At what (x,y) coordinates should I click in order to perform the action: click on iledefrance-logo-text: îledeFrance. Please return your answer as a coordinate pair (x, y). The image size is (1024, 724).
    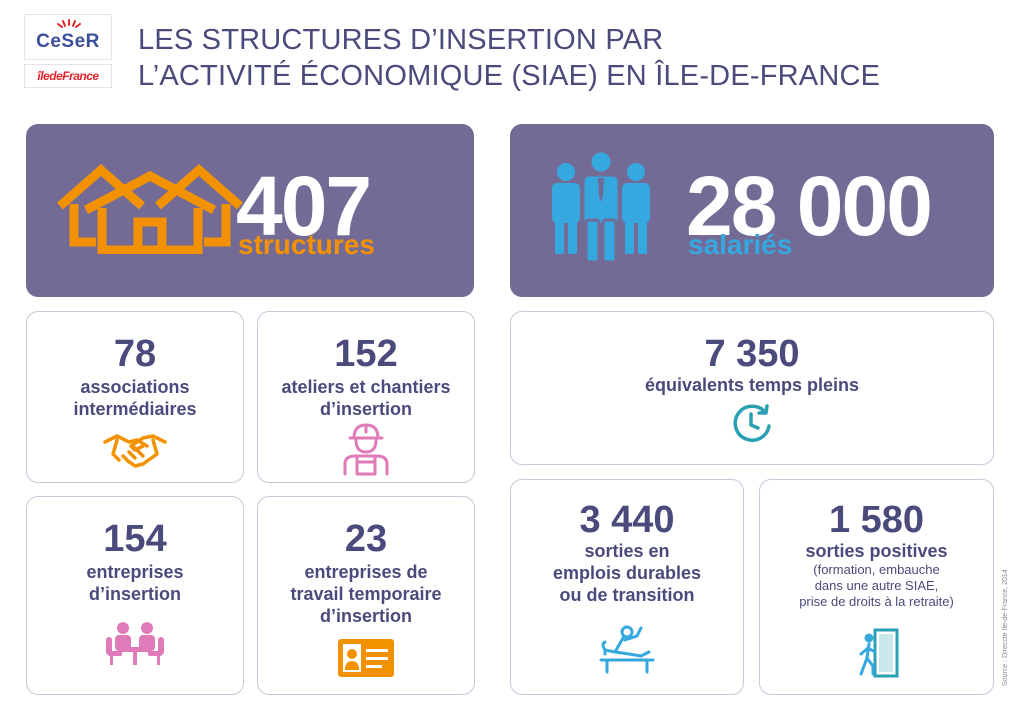
    Looking at the image, I should click on (68, 76).